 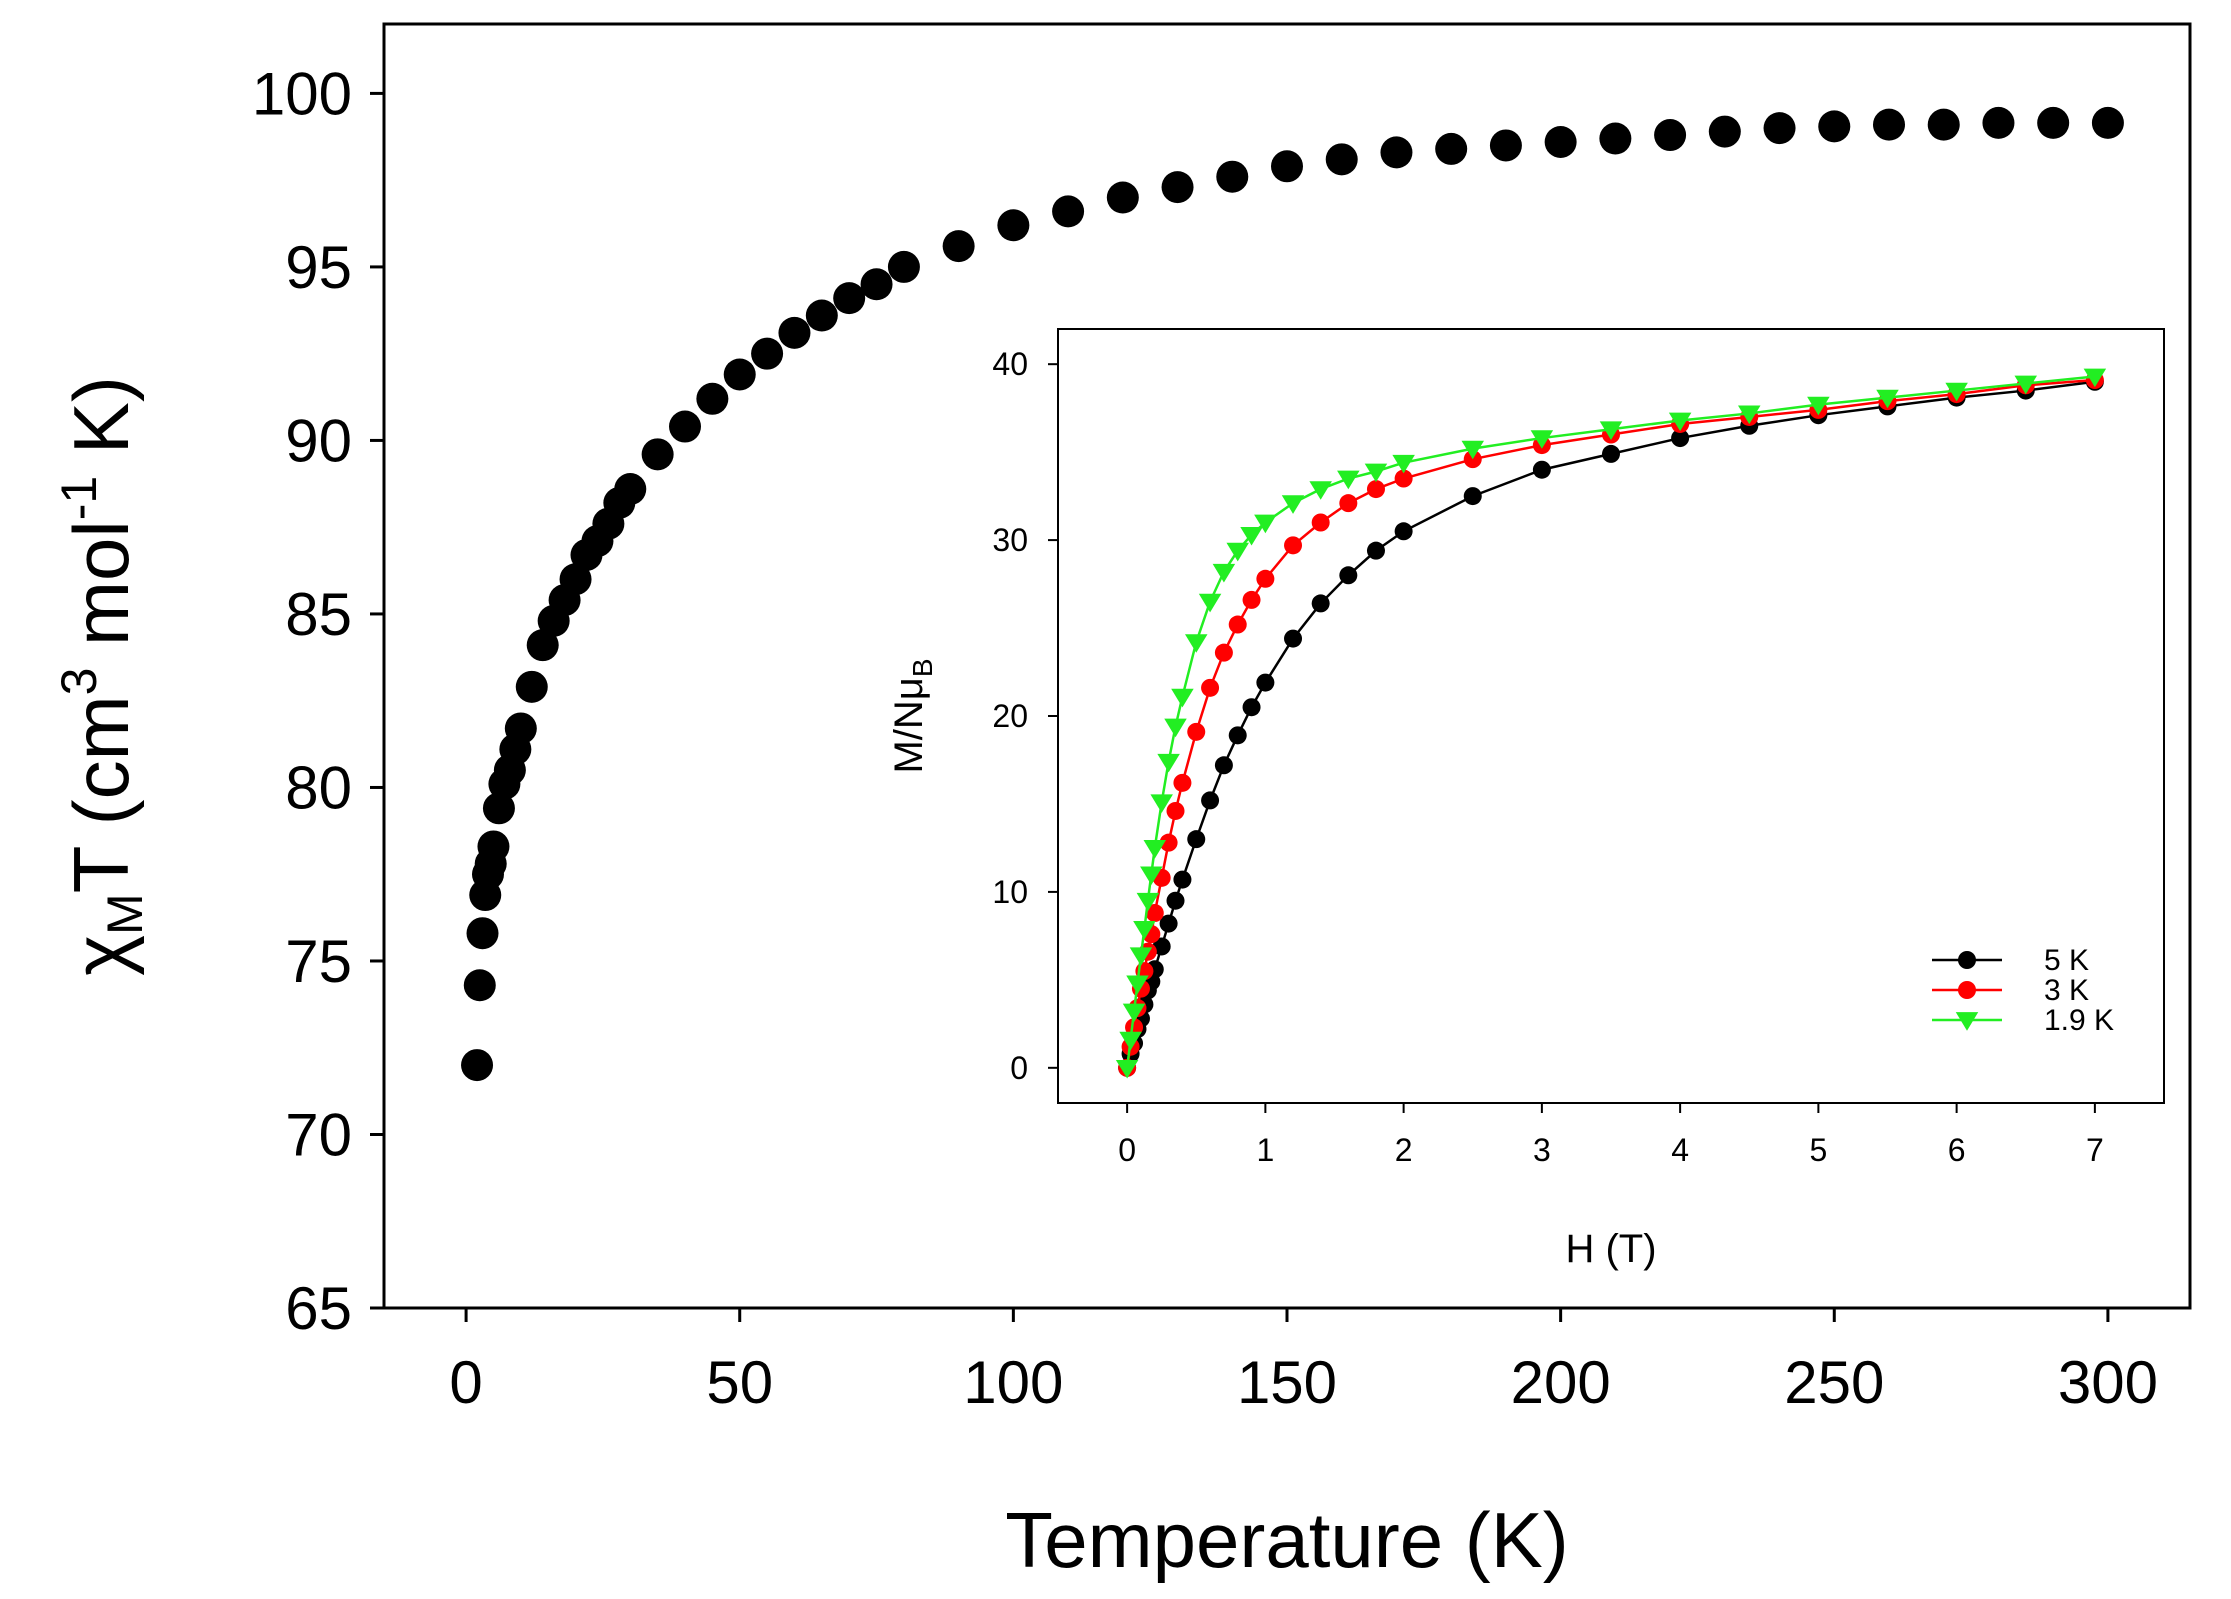 What do you see at coordinates (1010, 364) in the screenshot?
I see `inset-y-tick-label: 40` at bounding box center [1010, 364].